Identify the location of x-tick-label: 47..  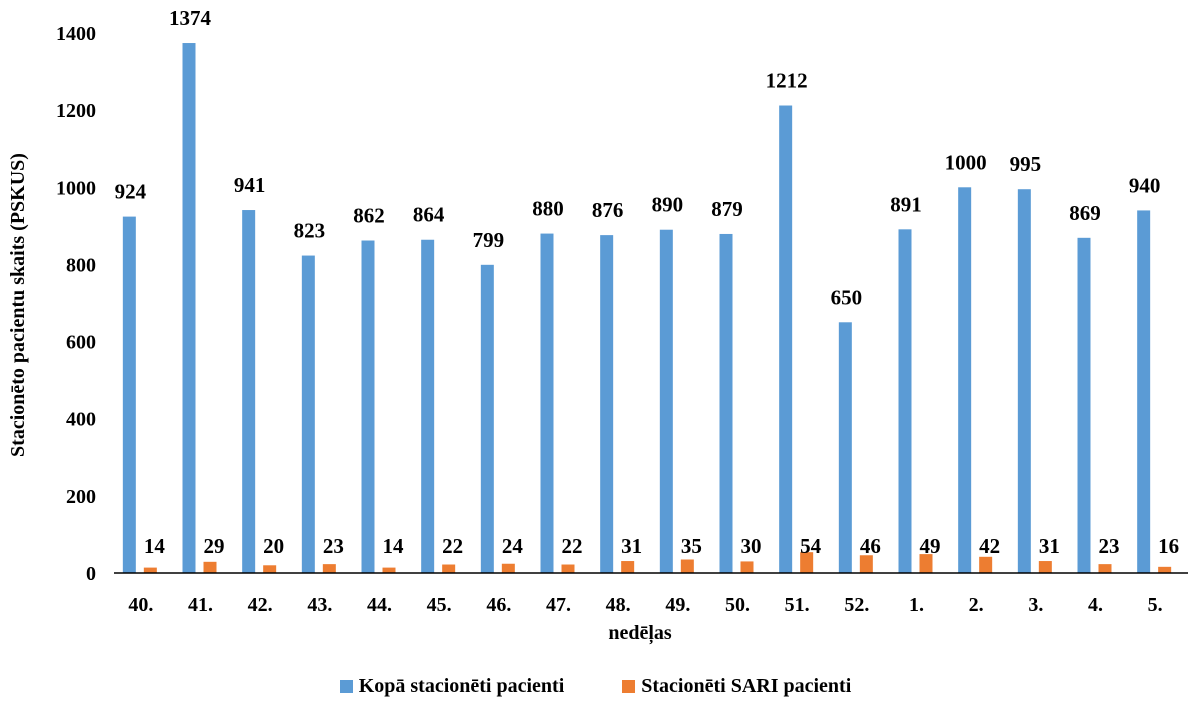
(558, 605).